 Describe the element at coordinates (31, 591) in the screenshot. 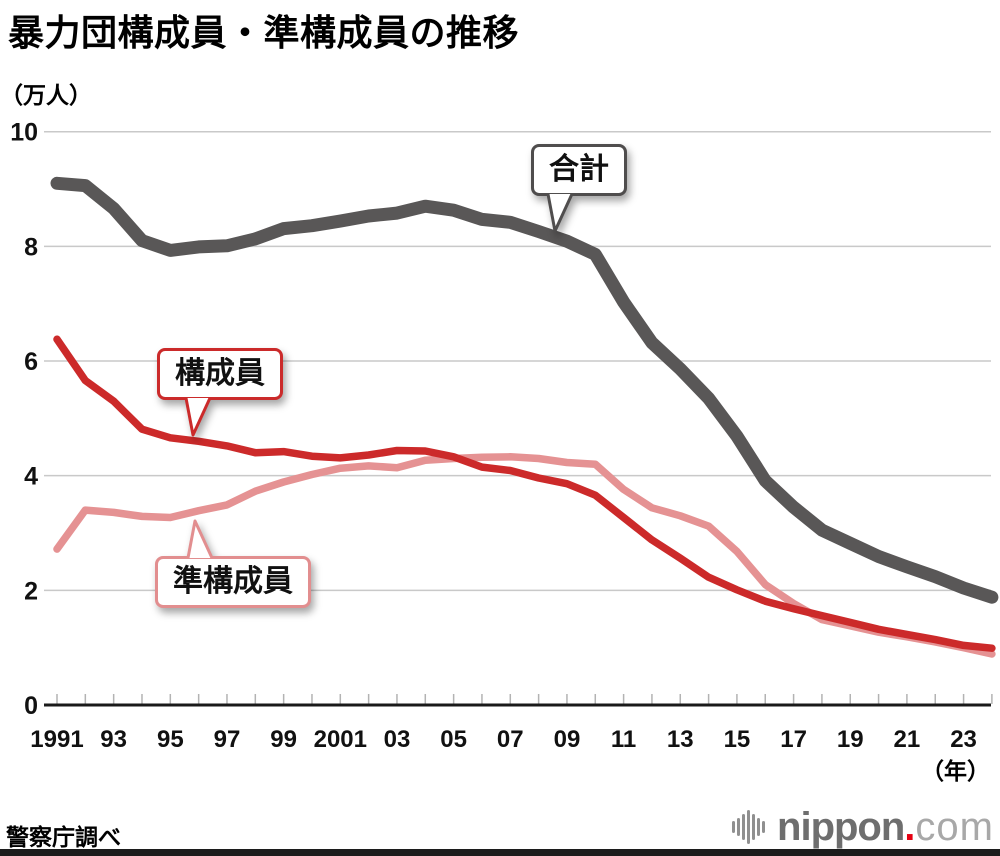

I see `svg-text: 2` at that location.